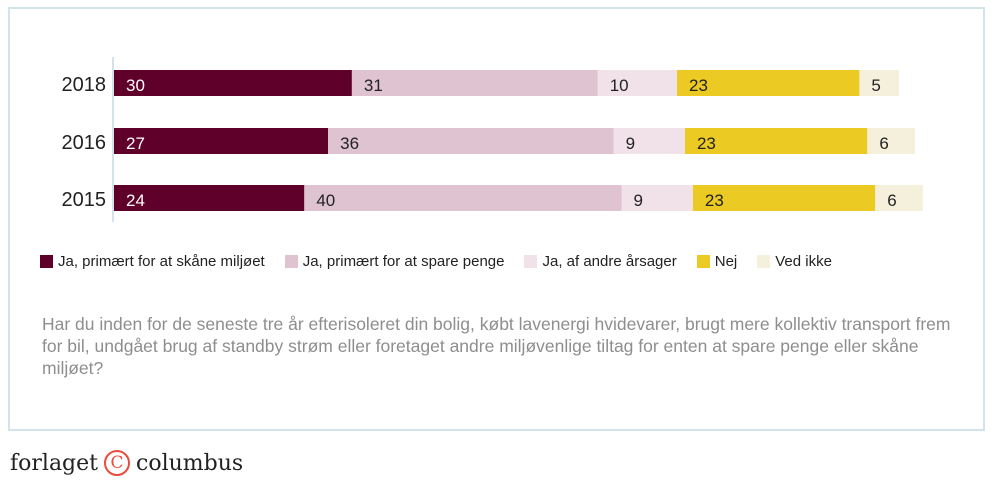 The height and width of the screenshot is (484, 1000). Describe the element at coordinates (609, 261) in the screenshot. I see `legend-label: Ja, af andre årsager` at that location.